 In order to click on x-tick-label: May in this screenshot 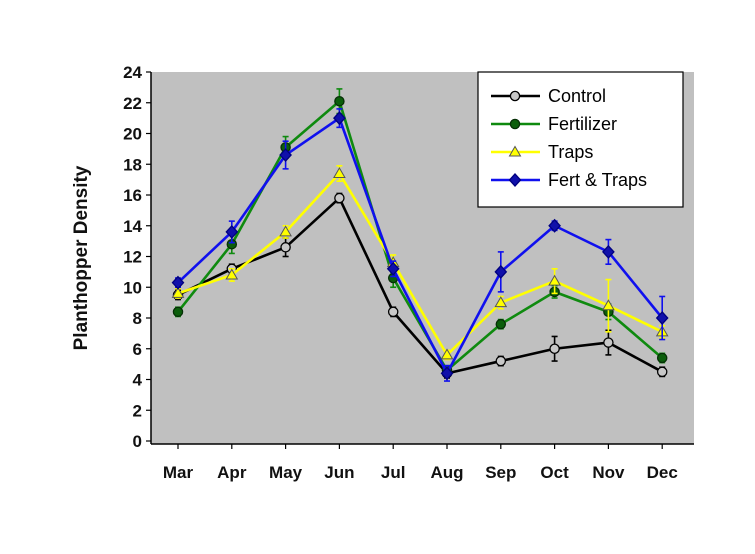, I will do `click(286, 472)`.